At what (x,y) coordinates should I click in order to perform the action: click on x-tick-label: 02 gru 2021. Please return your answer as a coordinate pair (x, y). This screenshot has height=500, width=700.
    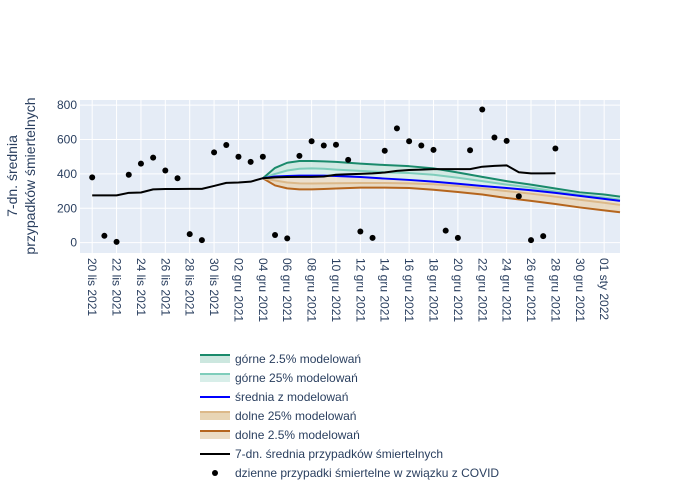
    Looking at the image, I should click on (238, 290).